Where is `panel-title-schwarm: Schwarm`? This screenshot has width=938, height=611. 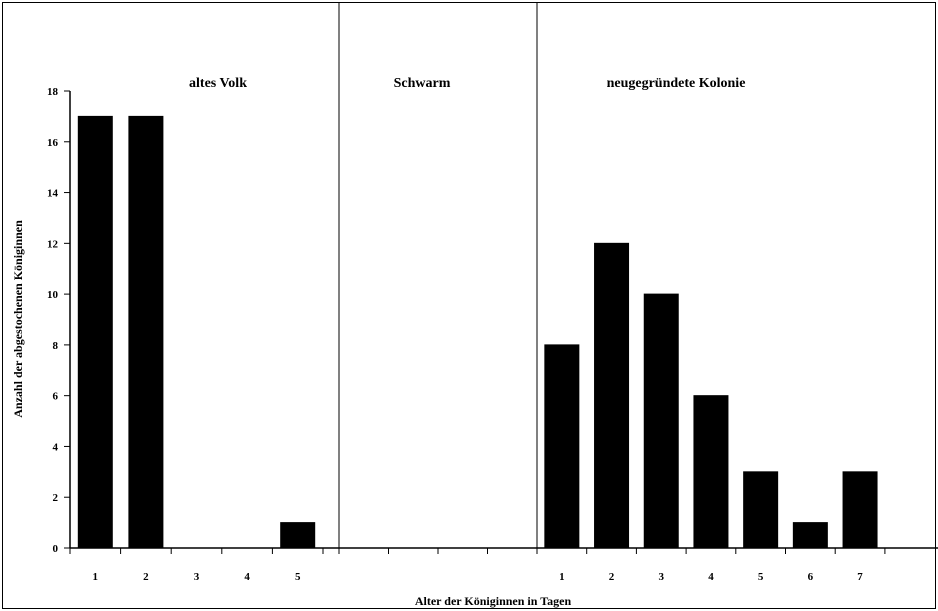 panel-title-schwarm: Schwarm is located at coordinates (422, 83).